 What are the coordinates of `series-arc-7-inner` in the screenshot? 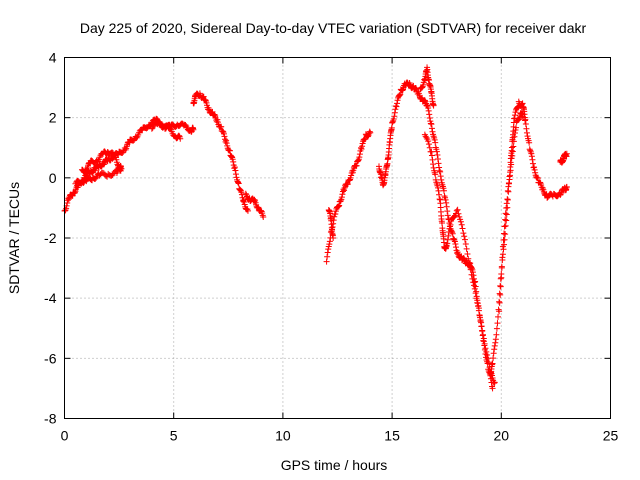 It's located at (511, 212).